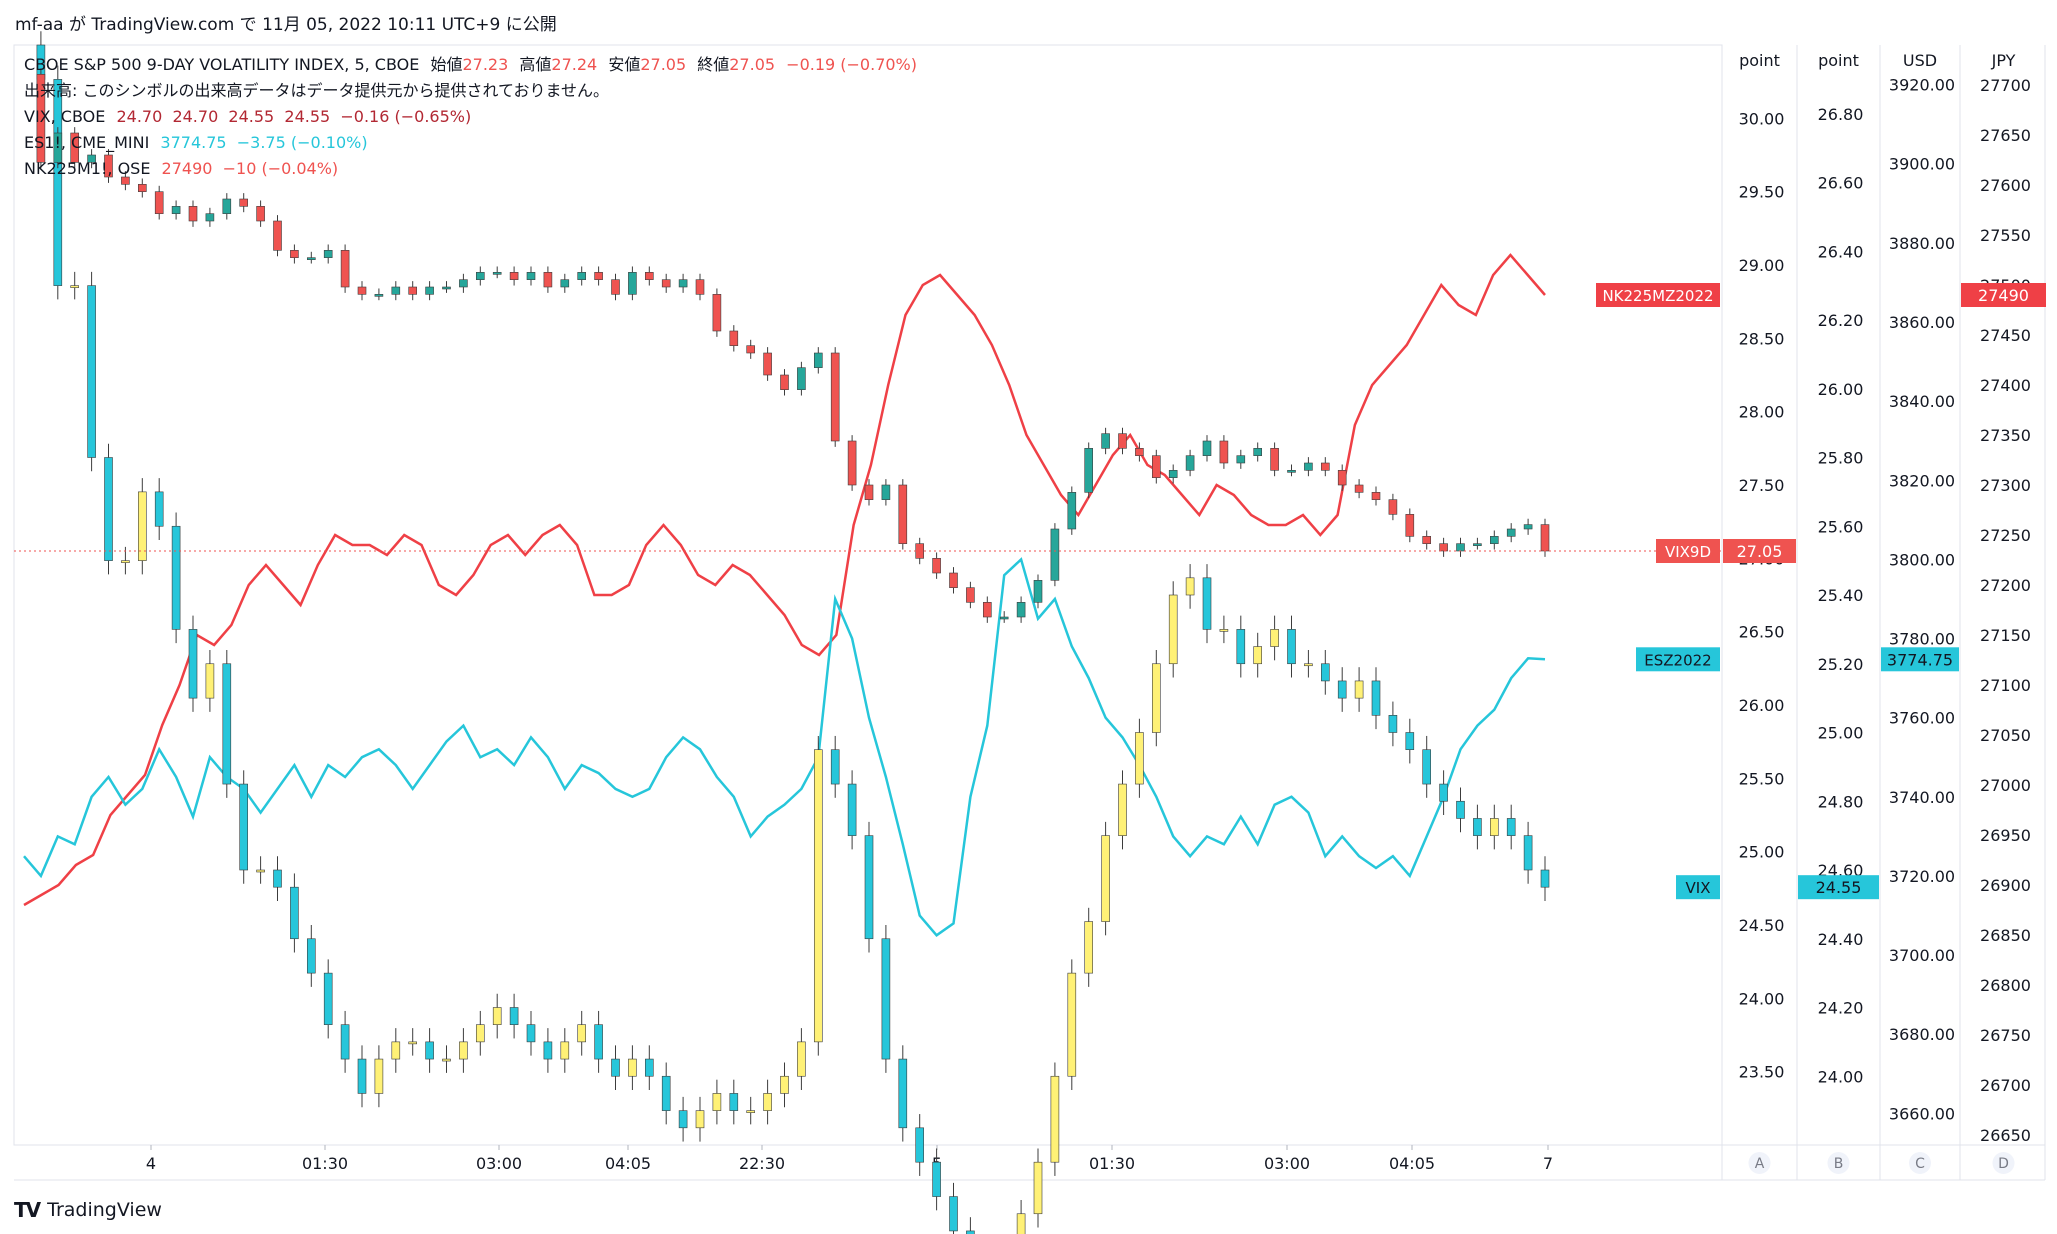  Describe the element at coordinates (1762, 192) in the screenshot. I see `tick-label-A: 29.50` at that location.